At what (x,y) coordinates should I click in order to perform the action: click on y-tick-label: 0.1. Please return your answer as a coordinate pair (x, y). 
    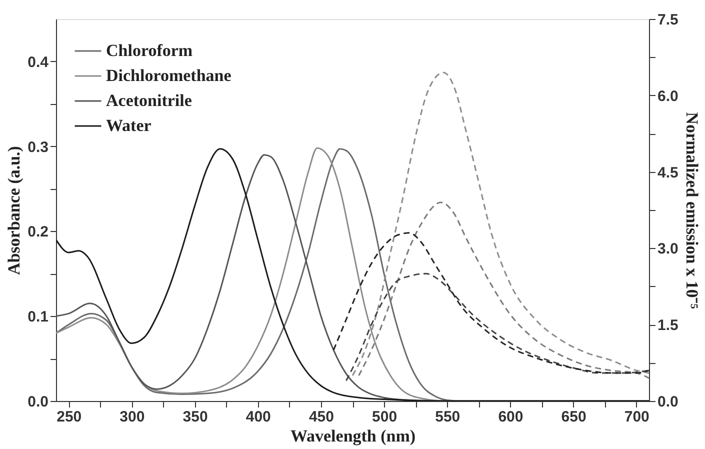
    Looking at the image, I should click on (38, 317).